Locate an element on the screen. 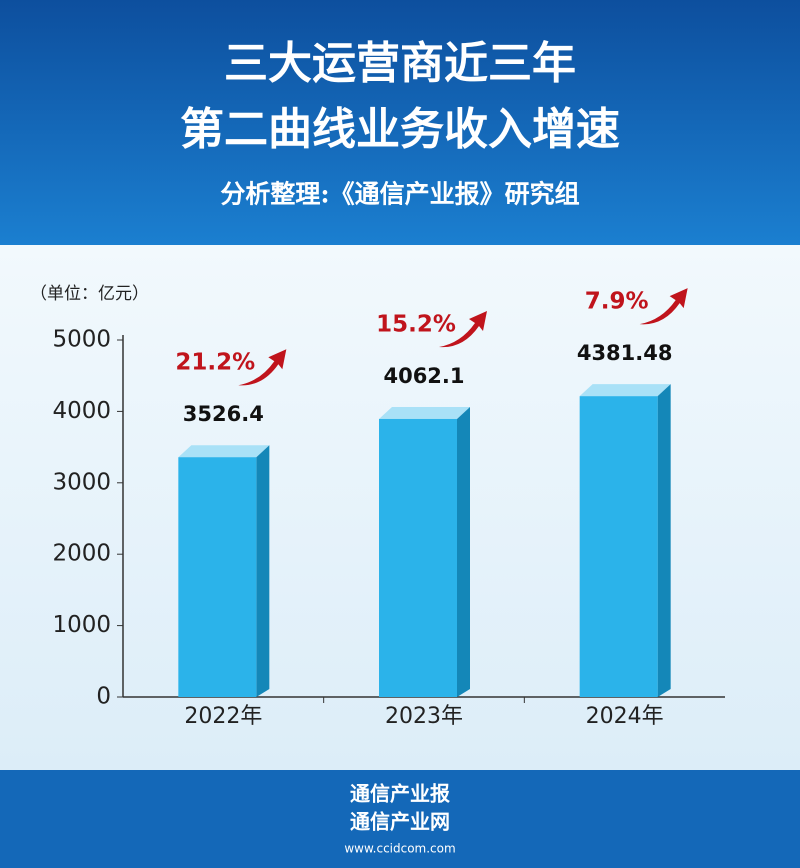 This screenshot has height=868, width=800. chart-subtitle: 分析整理:《通信产业报》研究组 is located at coordinates (399, 194).